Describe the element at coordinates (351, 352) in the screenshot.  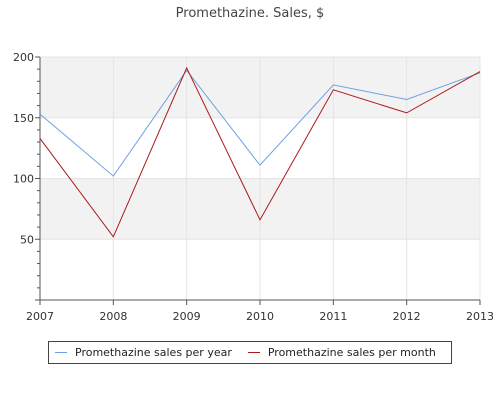
I see `legend-label-series-2: Promethazine sales per month` at that location.